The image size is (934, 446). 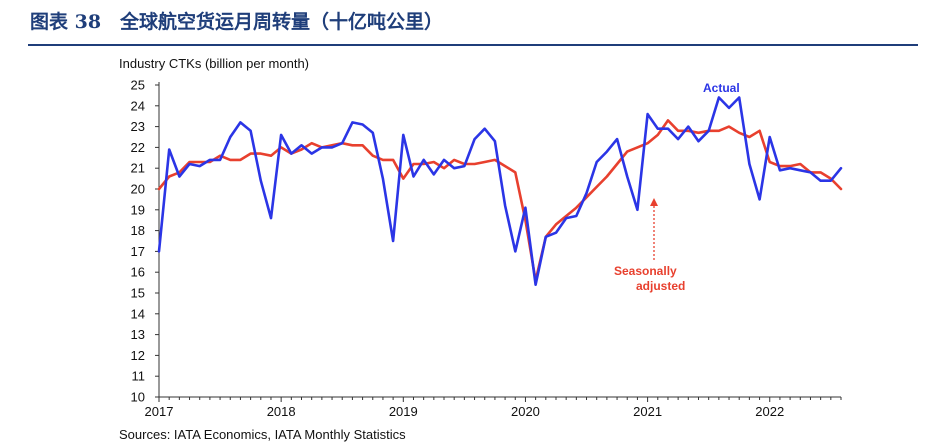 What do you see at coordinates (138, 230) in the screenshot?
I see `y-tick-label: 18` at bounding box center [138, 230].